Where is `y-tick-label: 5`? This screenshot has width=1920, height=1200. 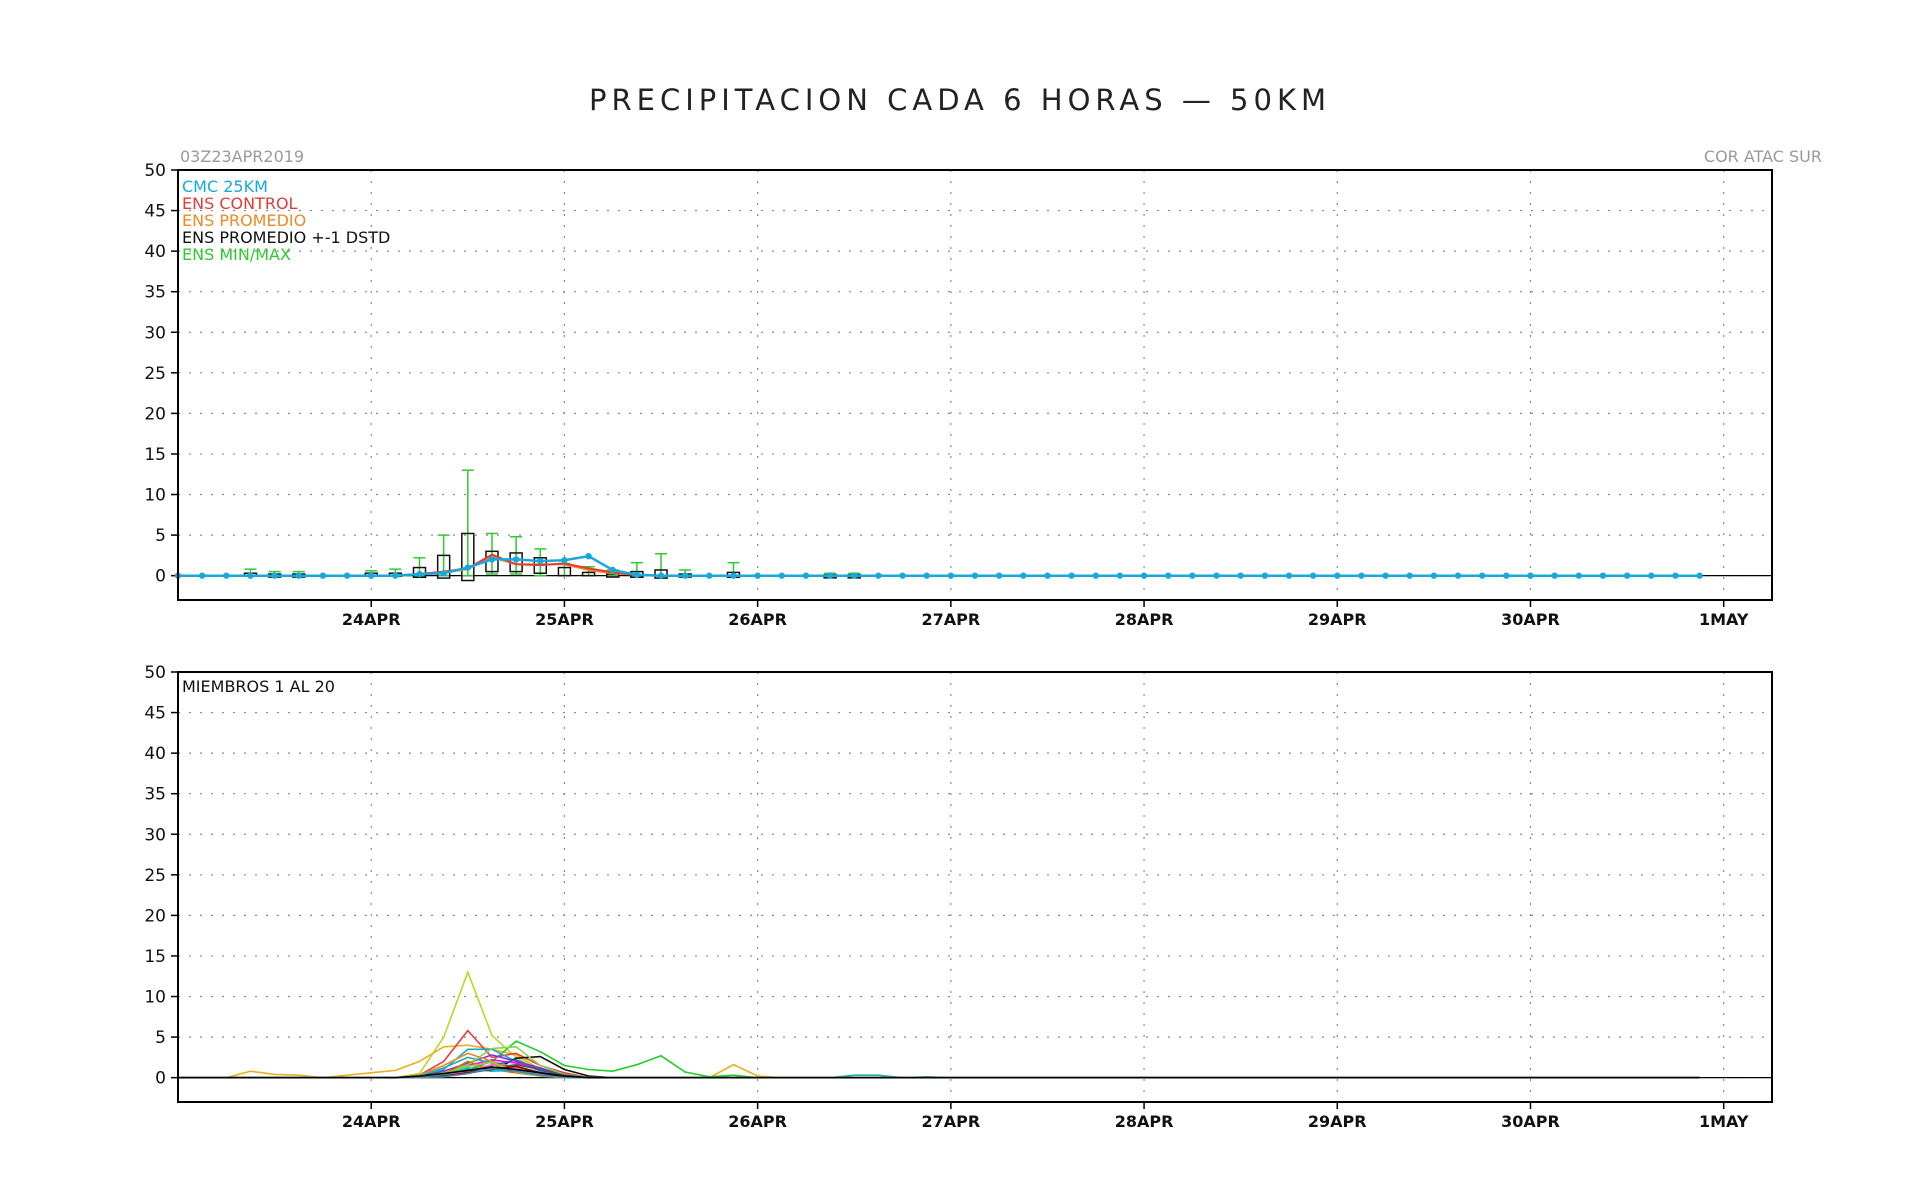
y-tick-label: 5 is located at coordinates (160, 536).